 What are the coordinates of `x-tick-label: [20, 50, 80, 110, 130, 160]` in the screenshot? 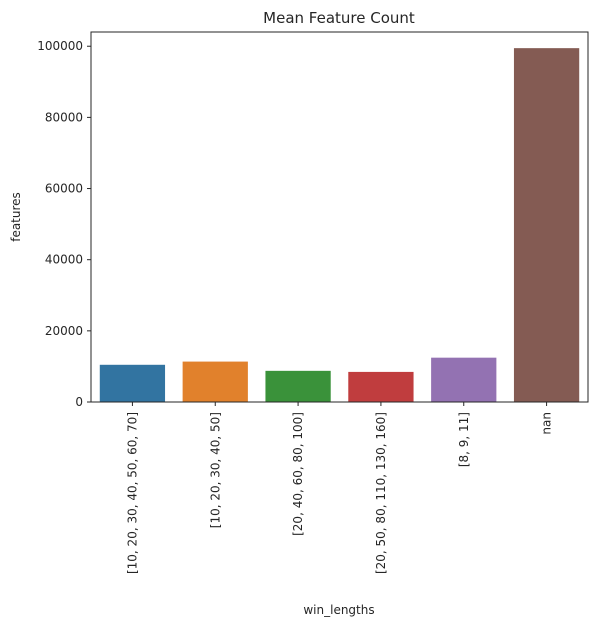 It's located at (381, 493).